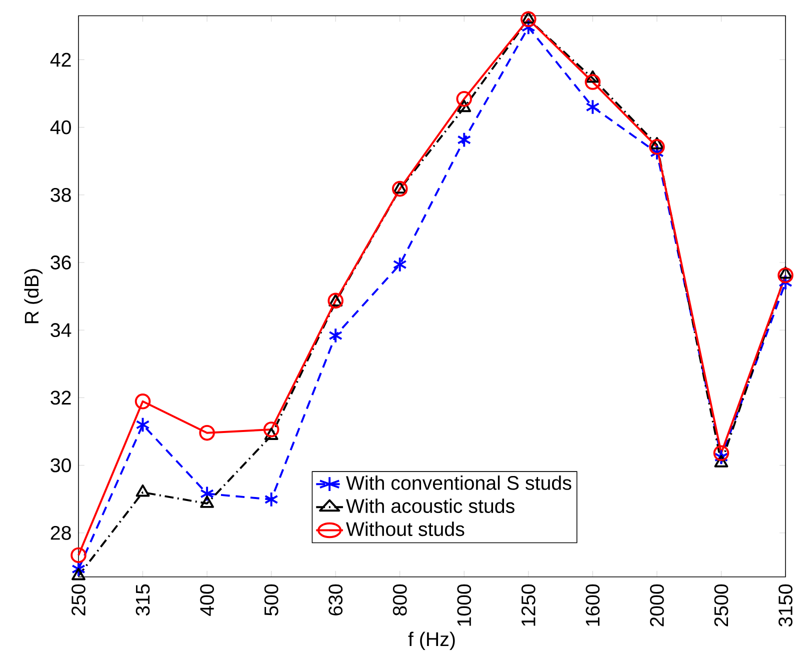  I want to click on x-tick-label: 315, so click(143, 600).